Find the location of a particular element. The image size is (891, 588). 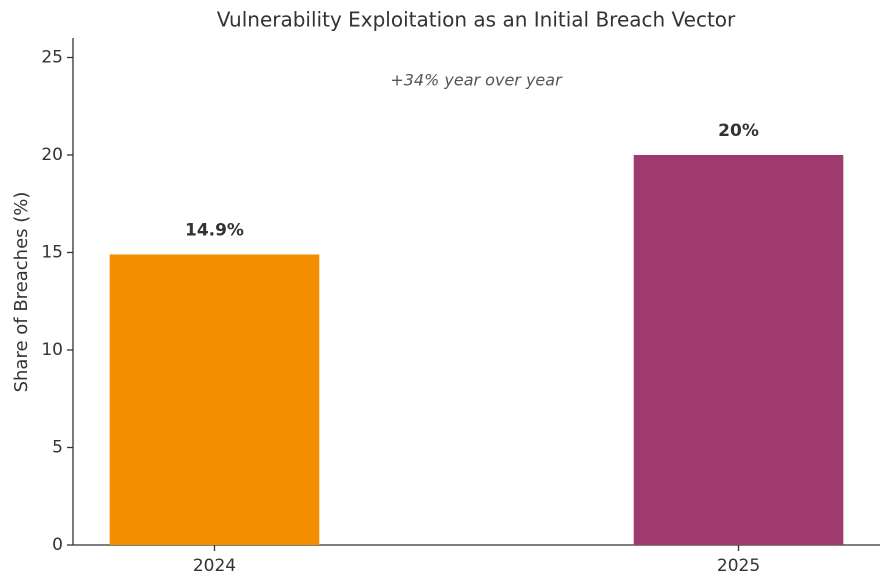

y-tick-label: 25 is located at coordinates (52, 58).